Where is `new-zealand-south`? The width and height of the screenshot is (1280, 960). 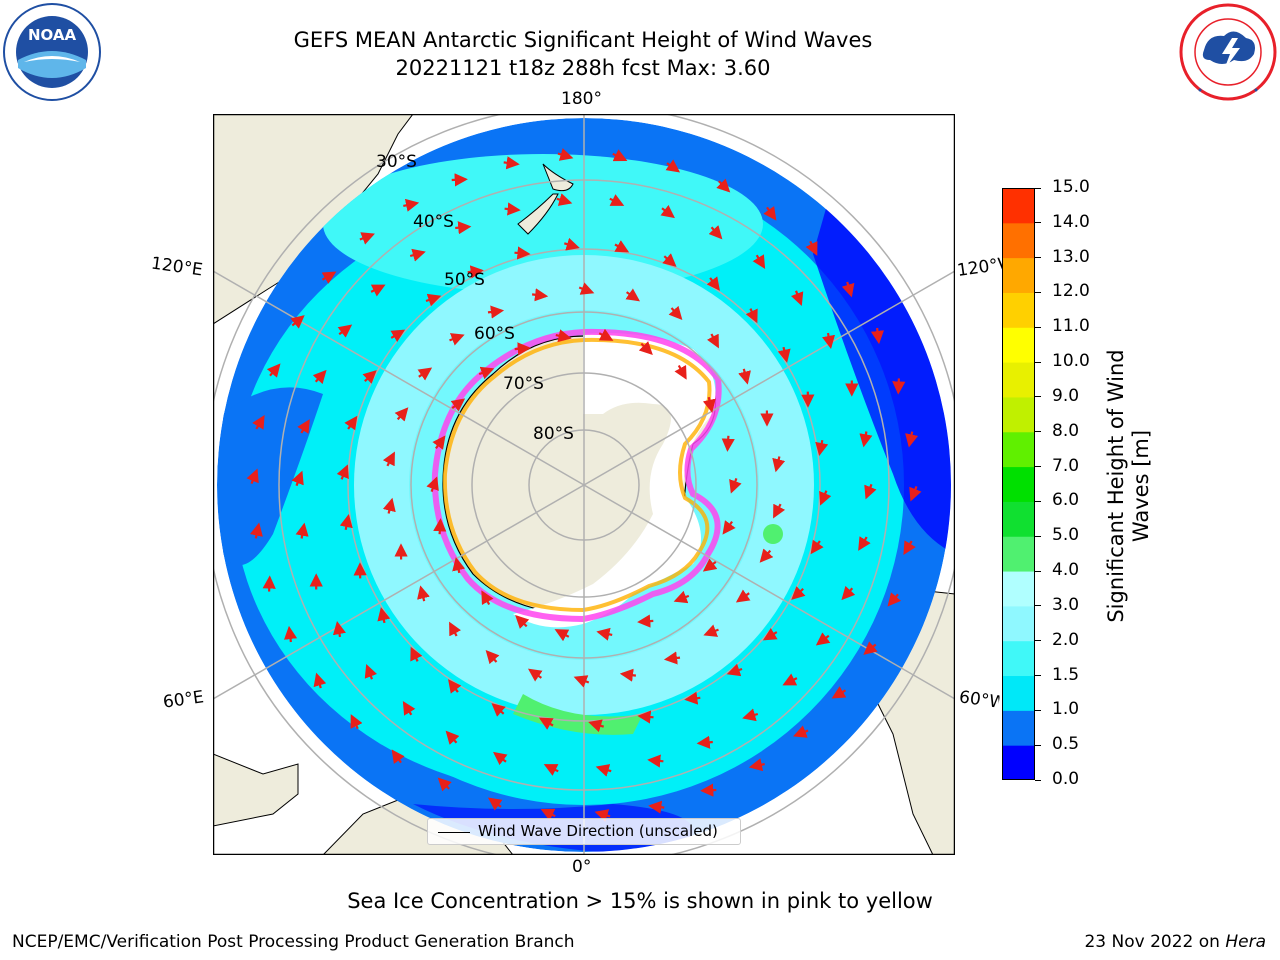 new-zealand-south is located at coordinates (538, 214).